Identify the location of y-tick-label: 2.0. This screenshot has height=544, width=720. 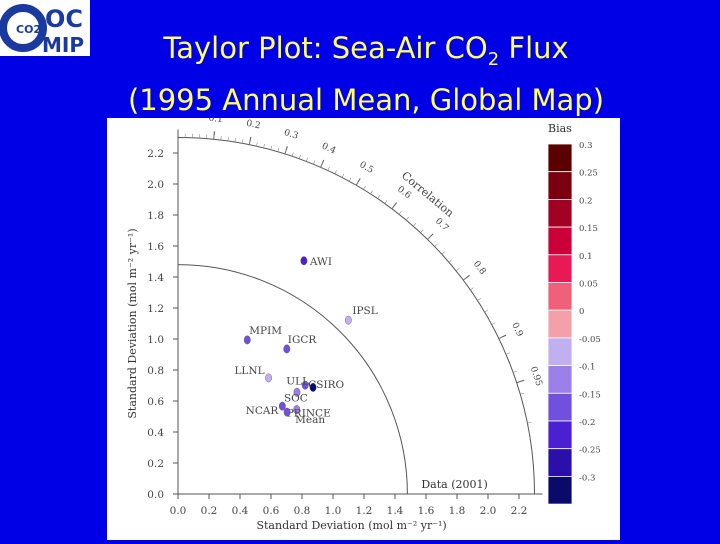
(155, 185).